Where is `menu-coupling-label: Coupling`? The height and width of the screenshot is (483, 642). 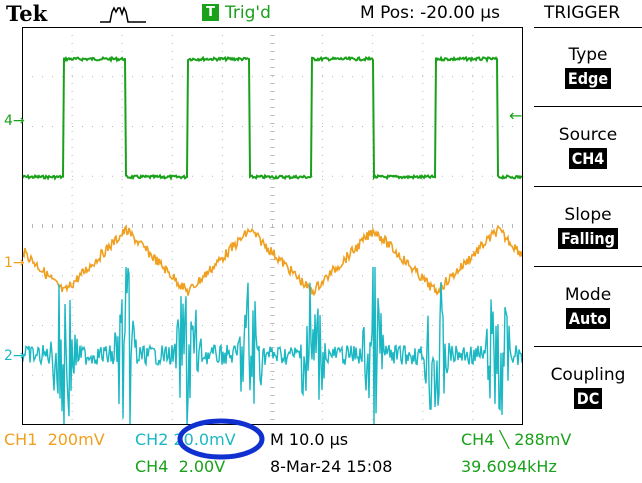 menu-coupling-label: Coupling is located at coordinates (588, 375).